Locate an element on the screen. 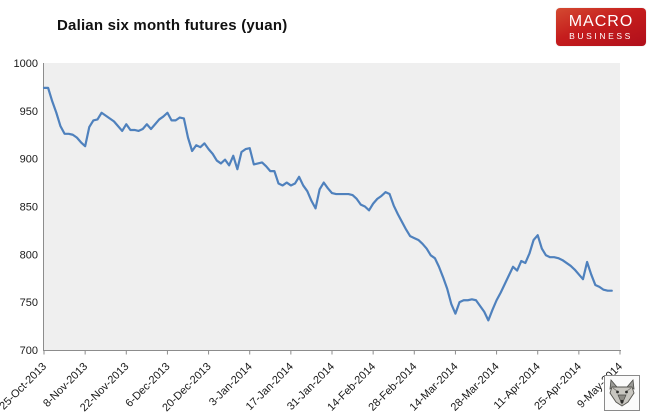 The height and width of the screenshot is (414, 655). macrobusiness-logo: MACRO BUSINESS is located at coordinates (601, 27).